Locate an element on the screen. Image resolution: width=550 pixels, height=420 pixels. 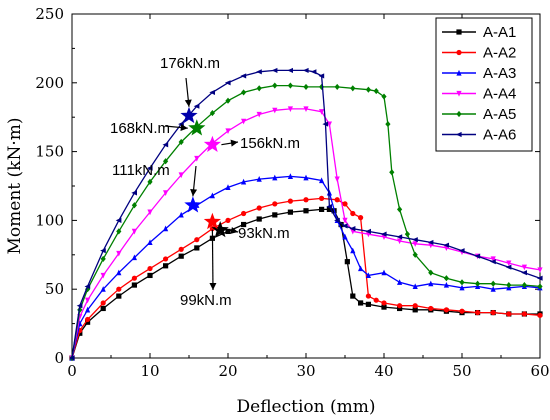
legend-item-a-a6: A-A6 is located at coordinates (479, 135).